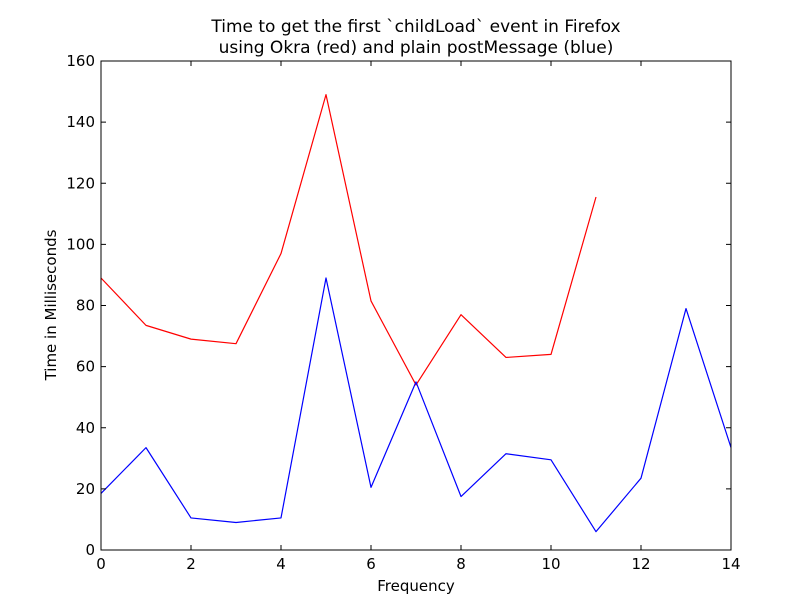  Describe the element at coordinates (730, 564) in the screenshot. I see `x-tick-label-7: 14` at that location.